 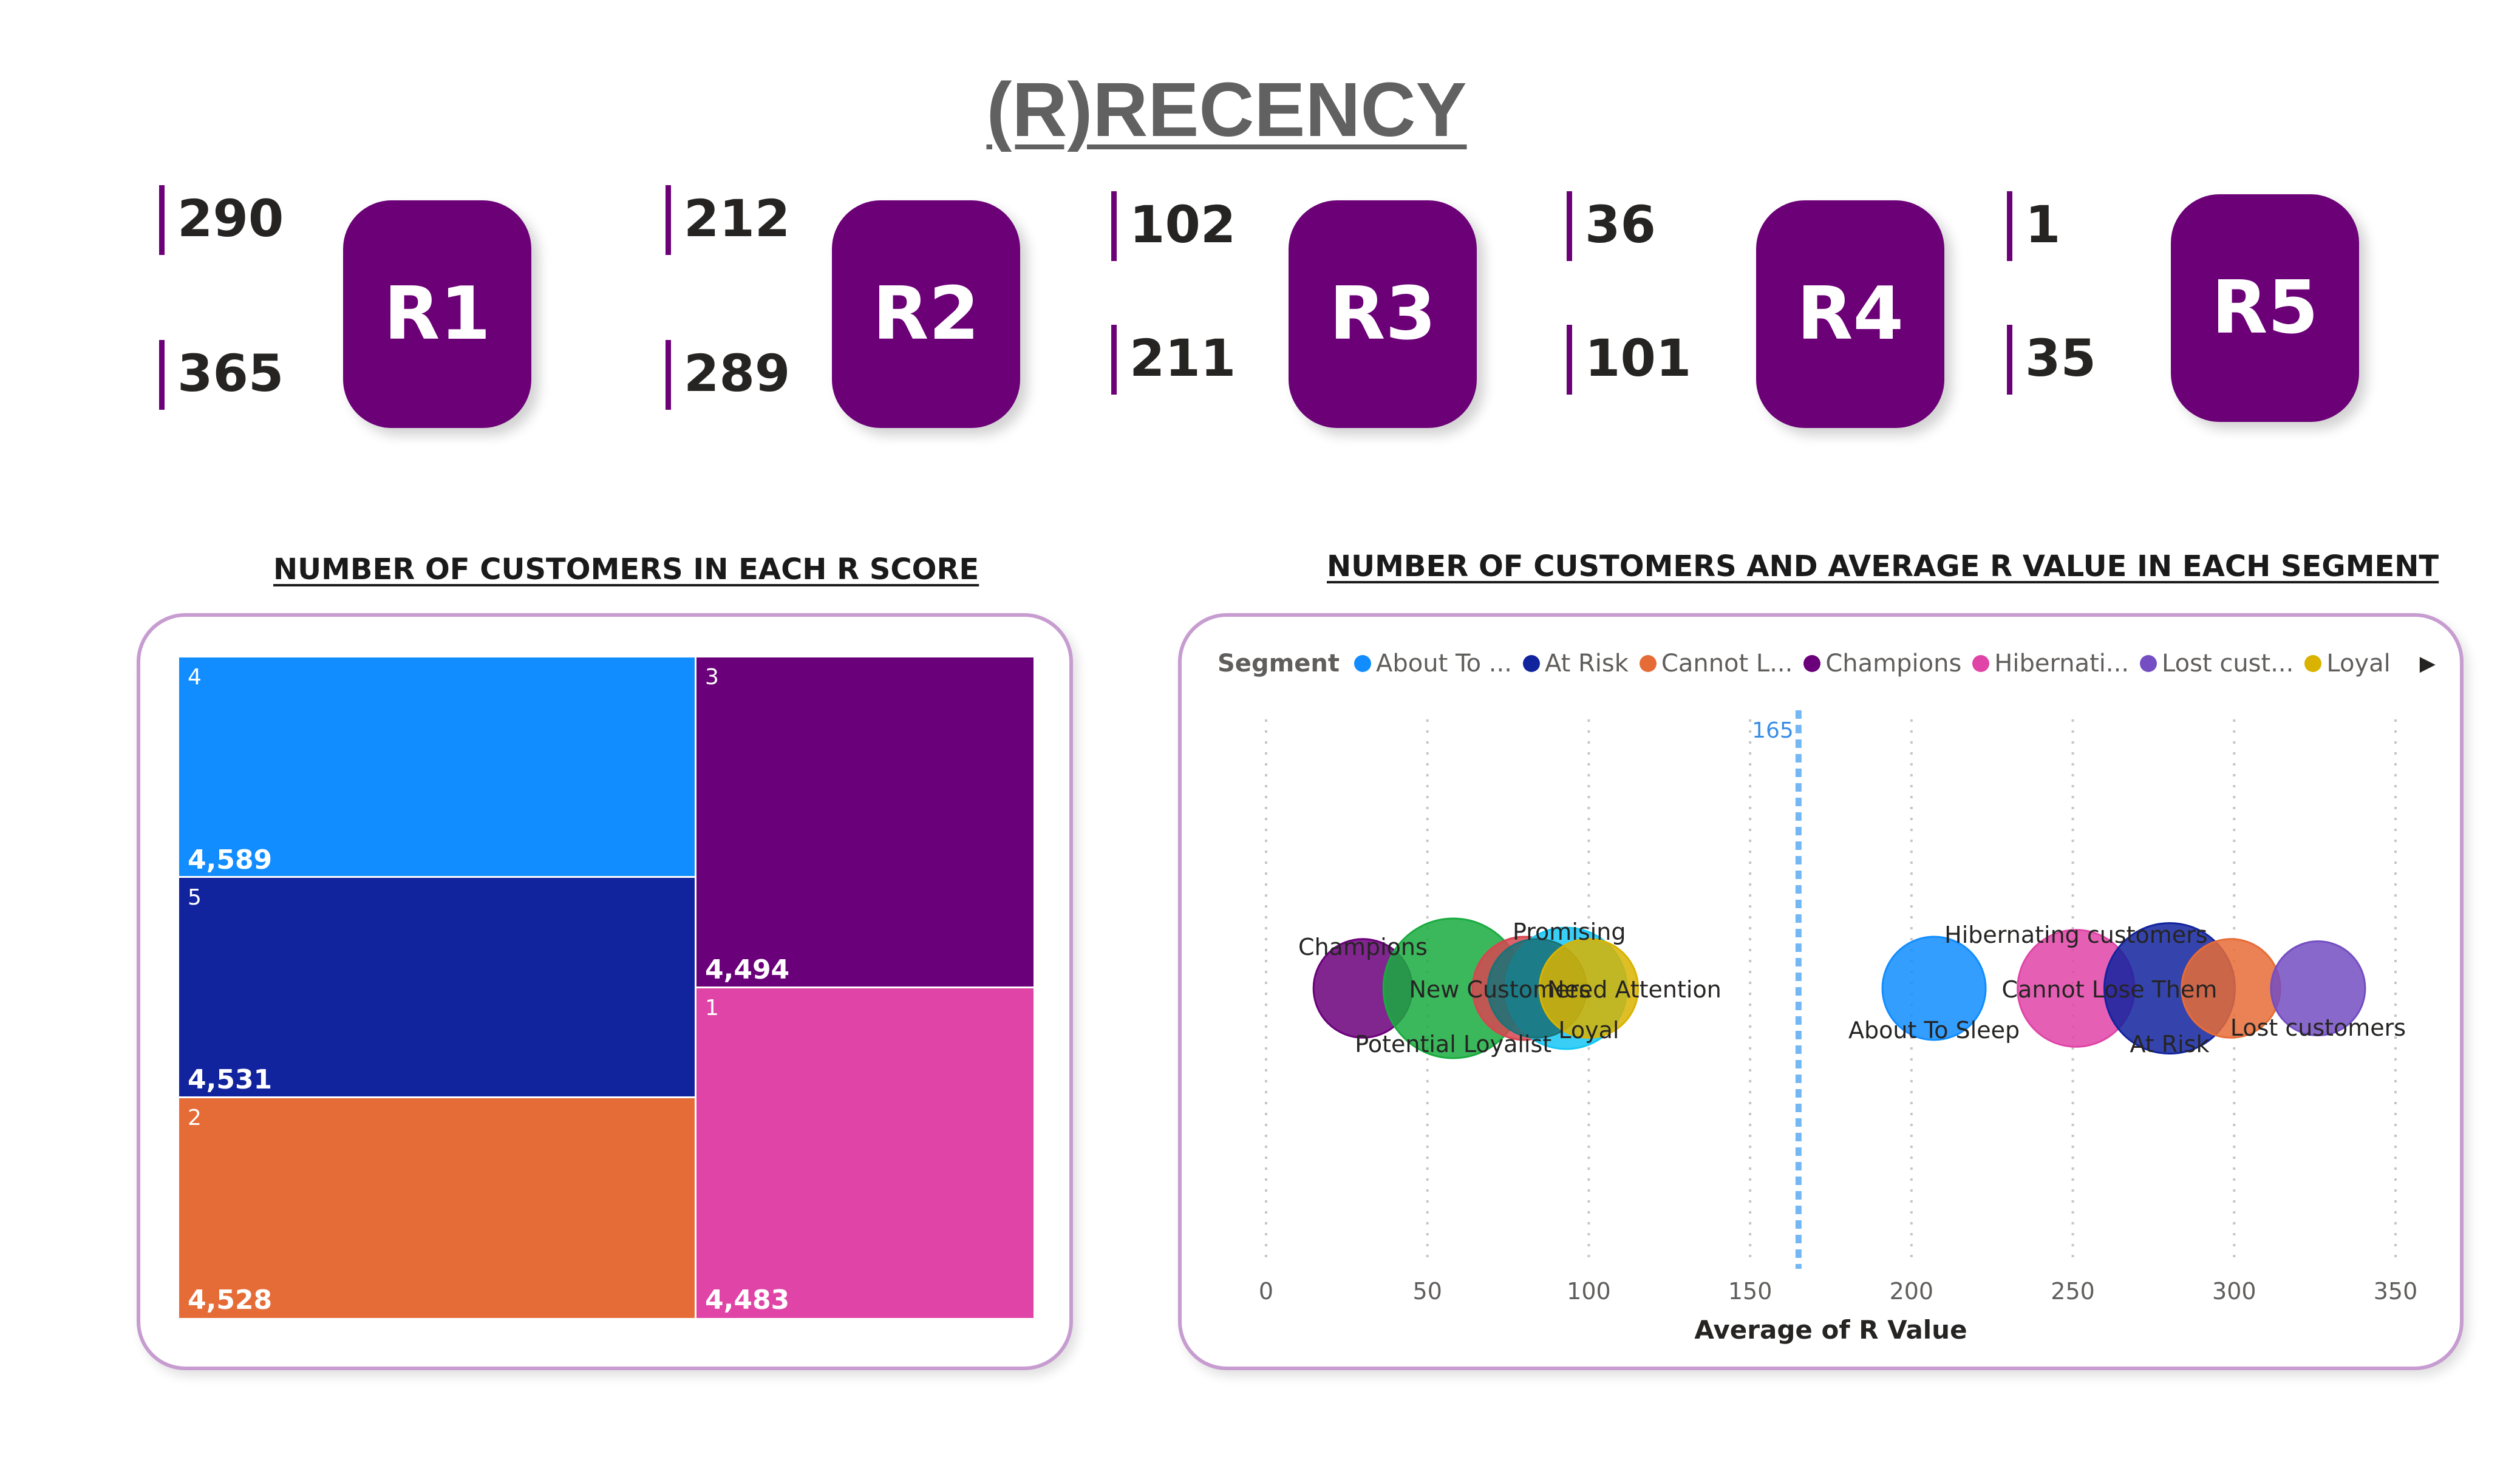 I want to click on tile-category: 4, so click(x=195, y=677).